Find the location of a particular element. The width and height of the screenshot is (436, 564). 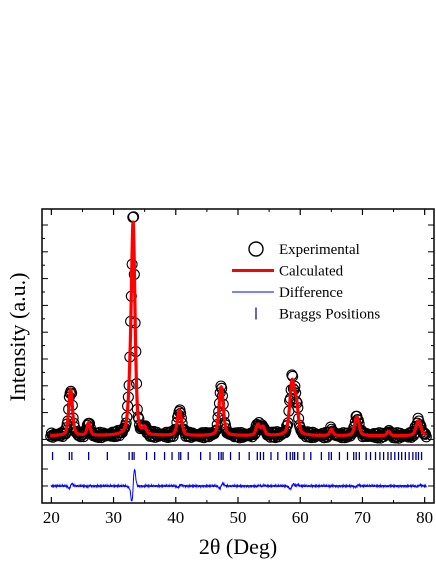

x-tick-label-50: 50 is located at coordinates (238, 517).